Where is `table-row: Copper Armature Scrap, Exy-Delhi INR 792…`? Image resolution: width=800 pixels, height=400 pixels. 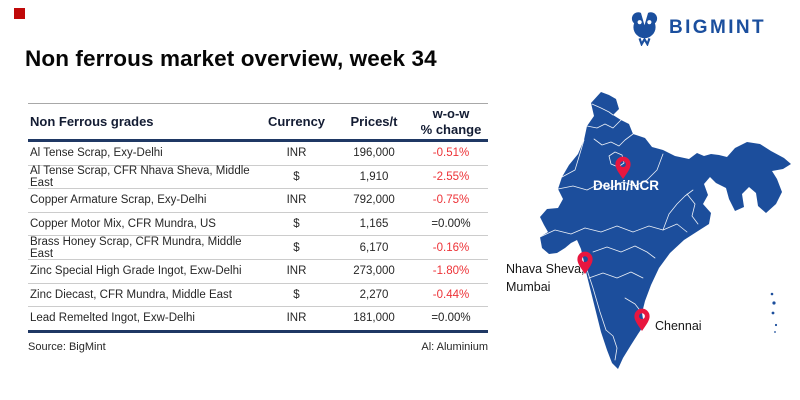
table-row: Copper Armature Scrap, Exy-Delhi INR 792… is located at coordinates (258, 201).